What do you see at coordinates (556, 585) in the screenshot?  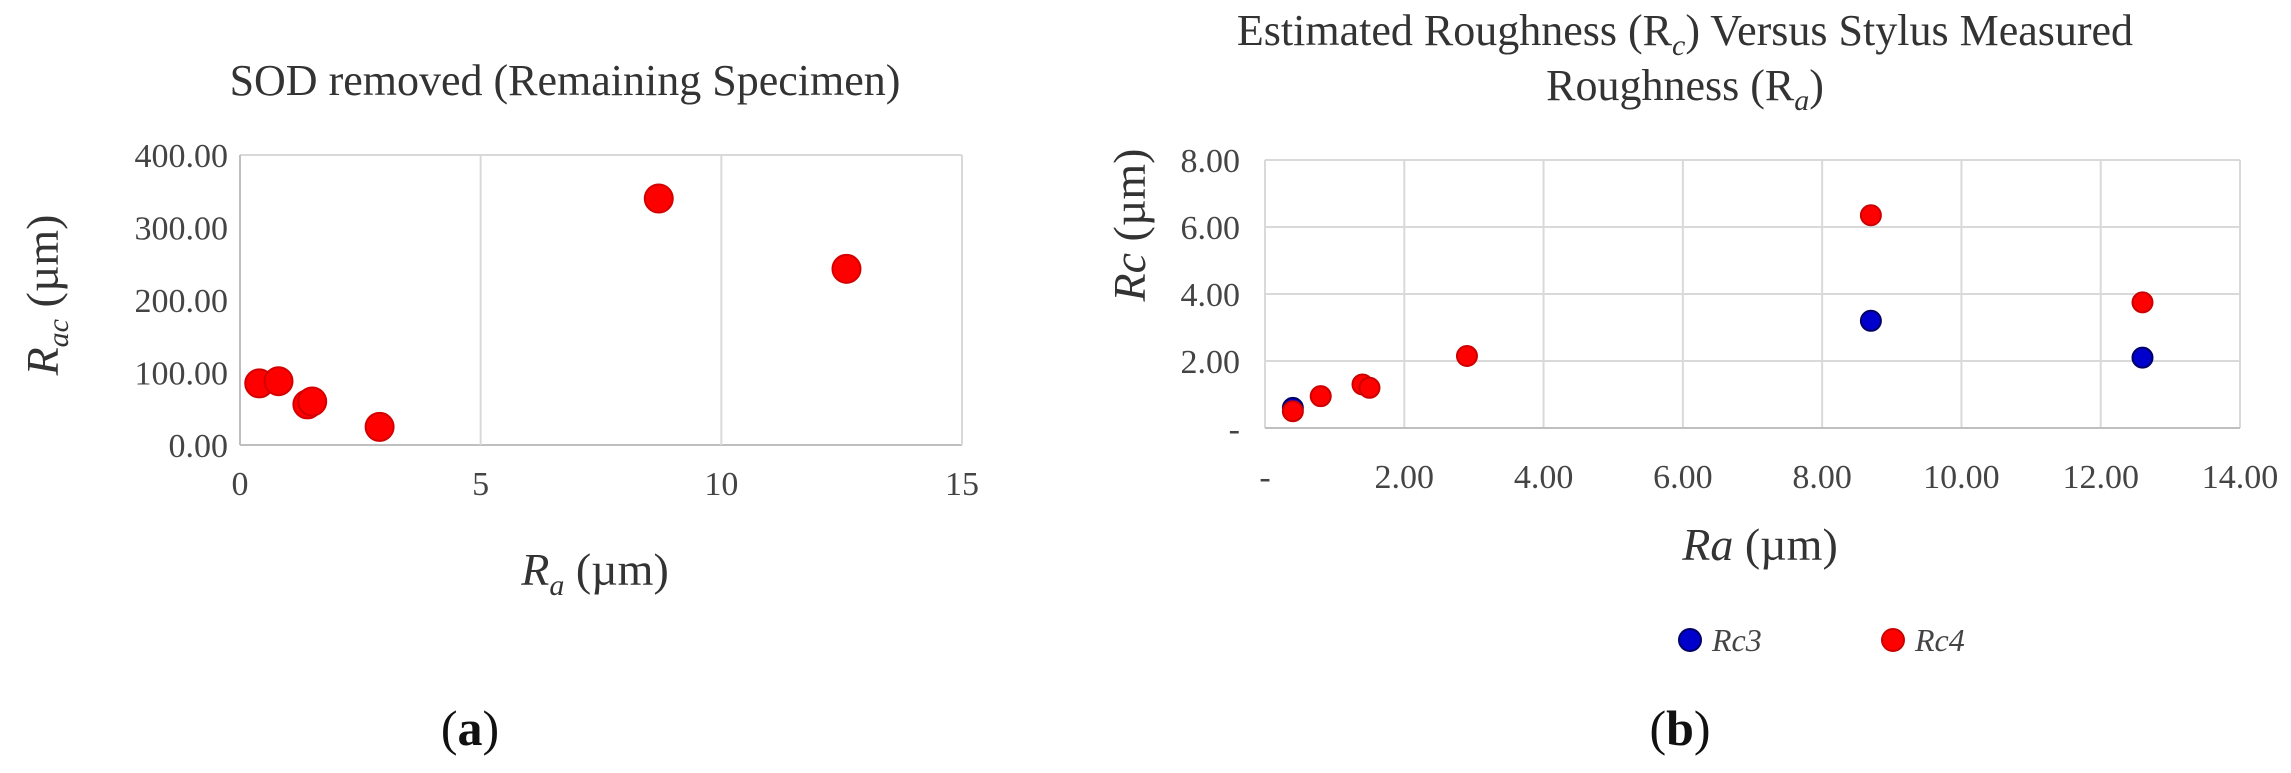 I see `chart-a-x-label-sub: a` at bounding box center [556, 585].